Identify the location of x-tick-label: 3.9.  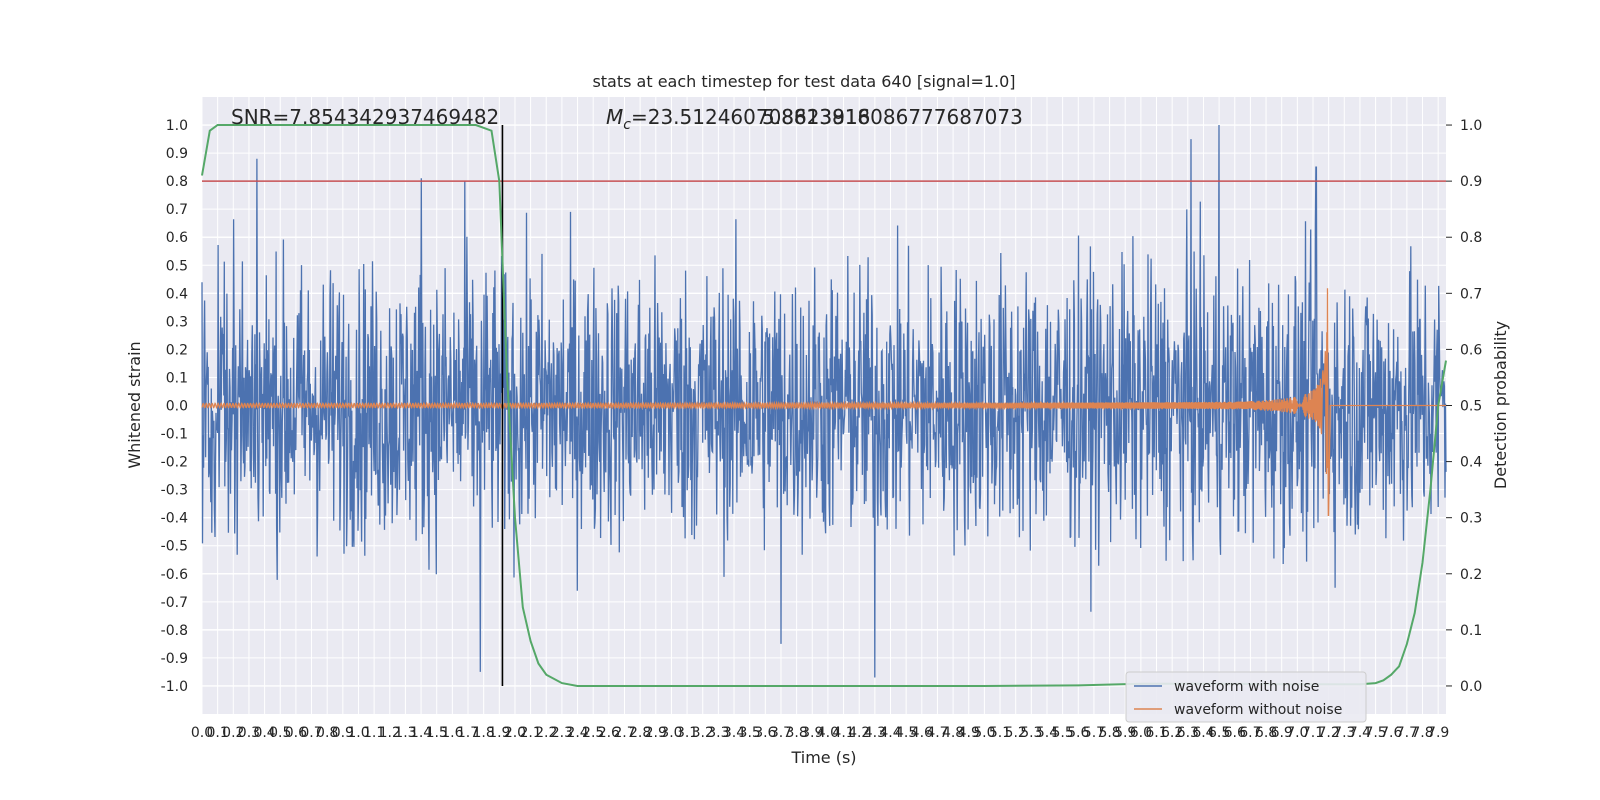
(812, 733).